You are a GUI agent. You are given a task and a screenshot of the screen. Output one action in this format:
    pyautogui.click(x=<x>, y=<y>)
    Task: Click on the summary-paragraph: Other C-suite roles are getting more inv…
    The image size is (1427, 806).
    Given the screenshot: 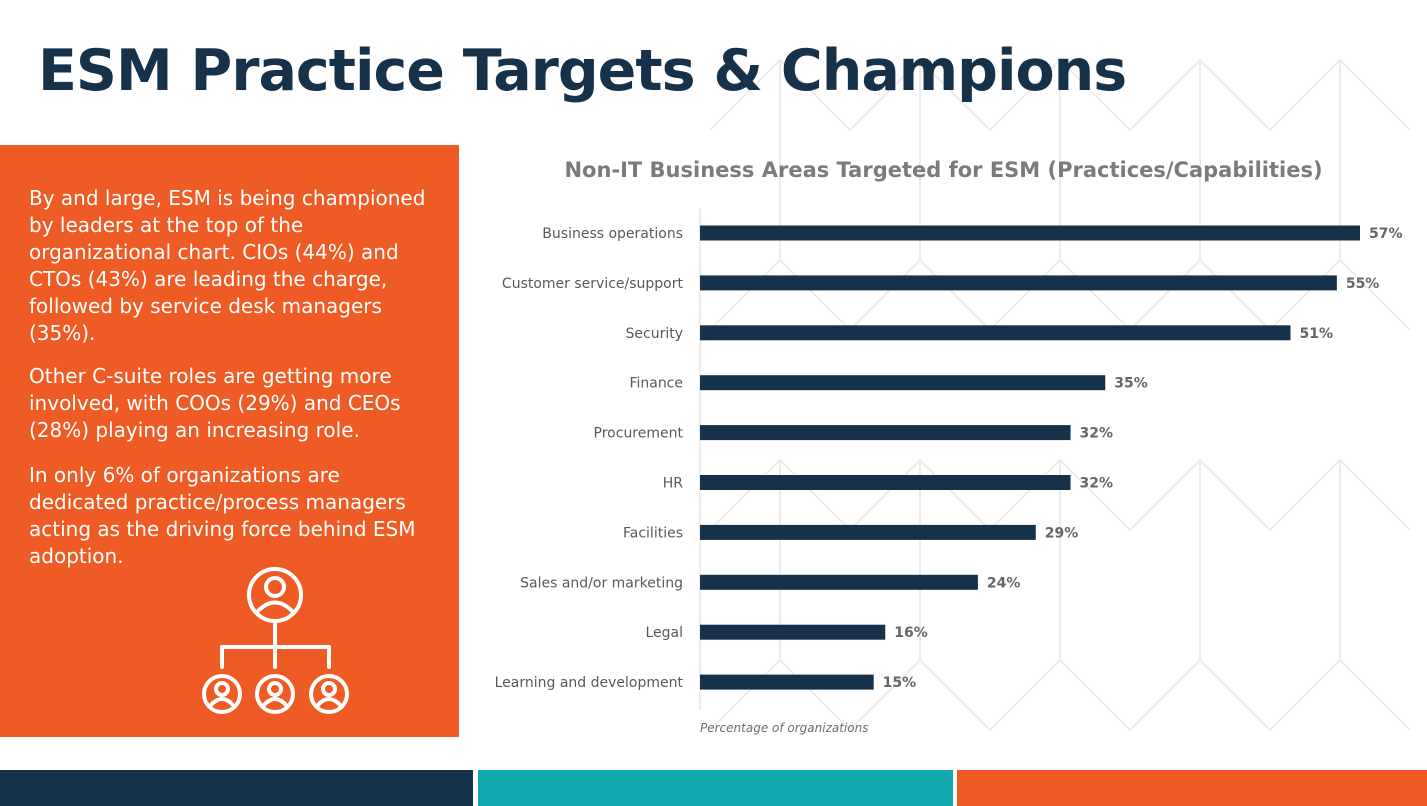 What is the action you would take?
    pyautogui.click(x=215, y=403)
    